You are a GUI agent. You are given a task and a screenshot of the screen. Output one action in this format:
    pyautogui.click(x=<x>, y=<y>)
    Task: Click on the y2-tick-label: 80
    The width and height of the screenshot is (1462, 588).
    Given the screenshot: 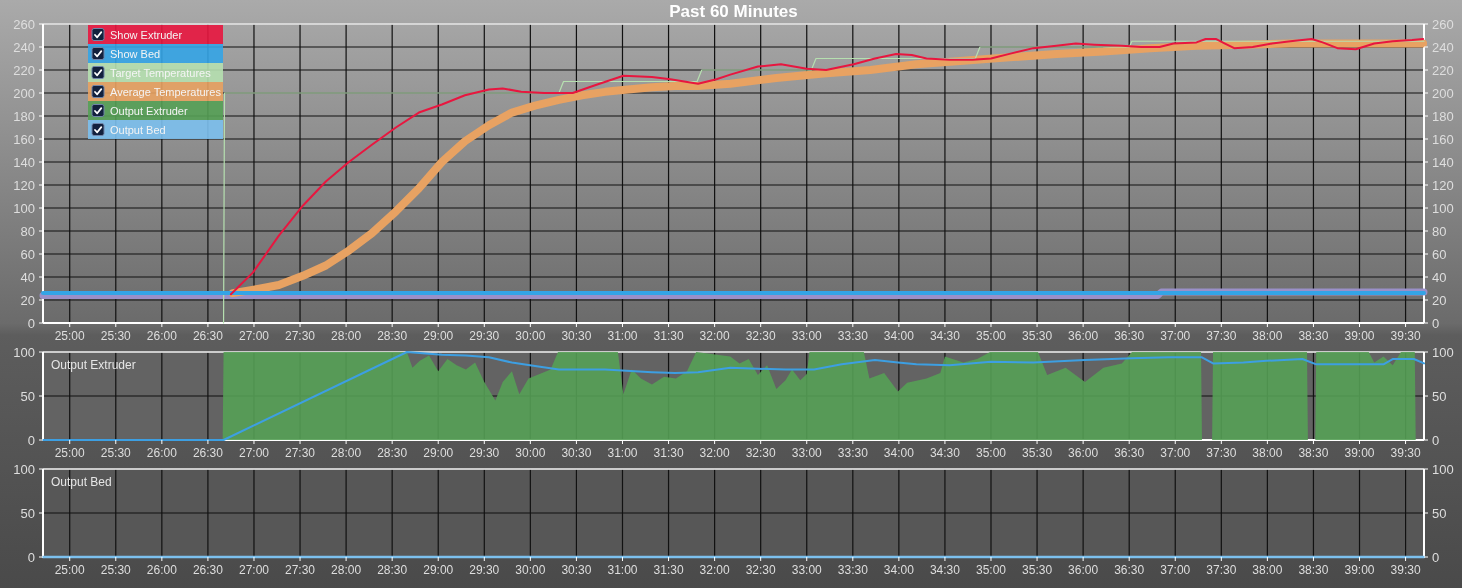 What is the action you would take?
    pyautogui.click(x=1439, y=231)
    